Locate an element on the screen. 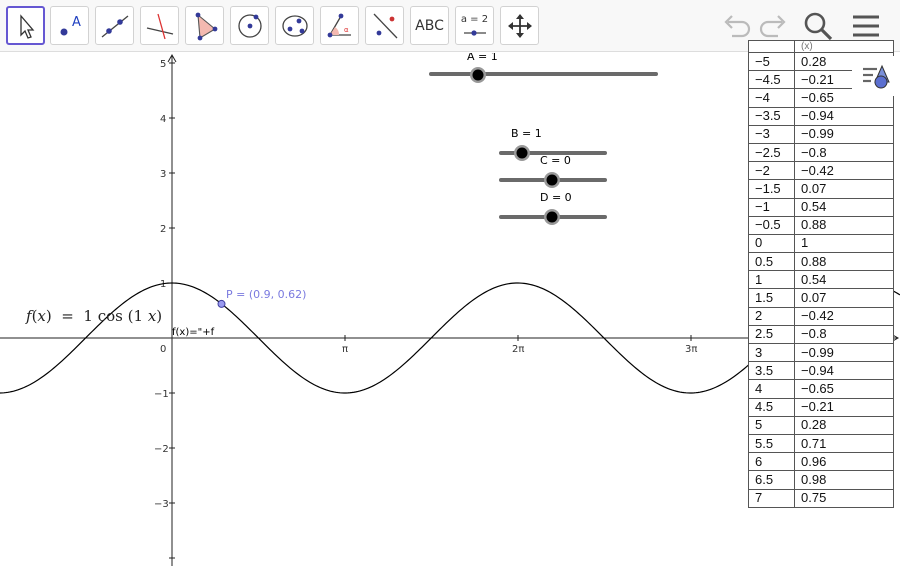 The width and height of the screenshot is (900, 568). table-row: 5.5 0.71 is located at coordinates (821, 443).